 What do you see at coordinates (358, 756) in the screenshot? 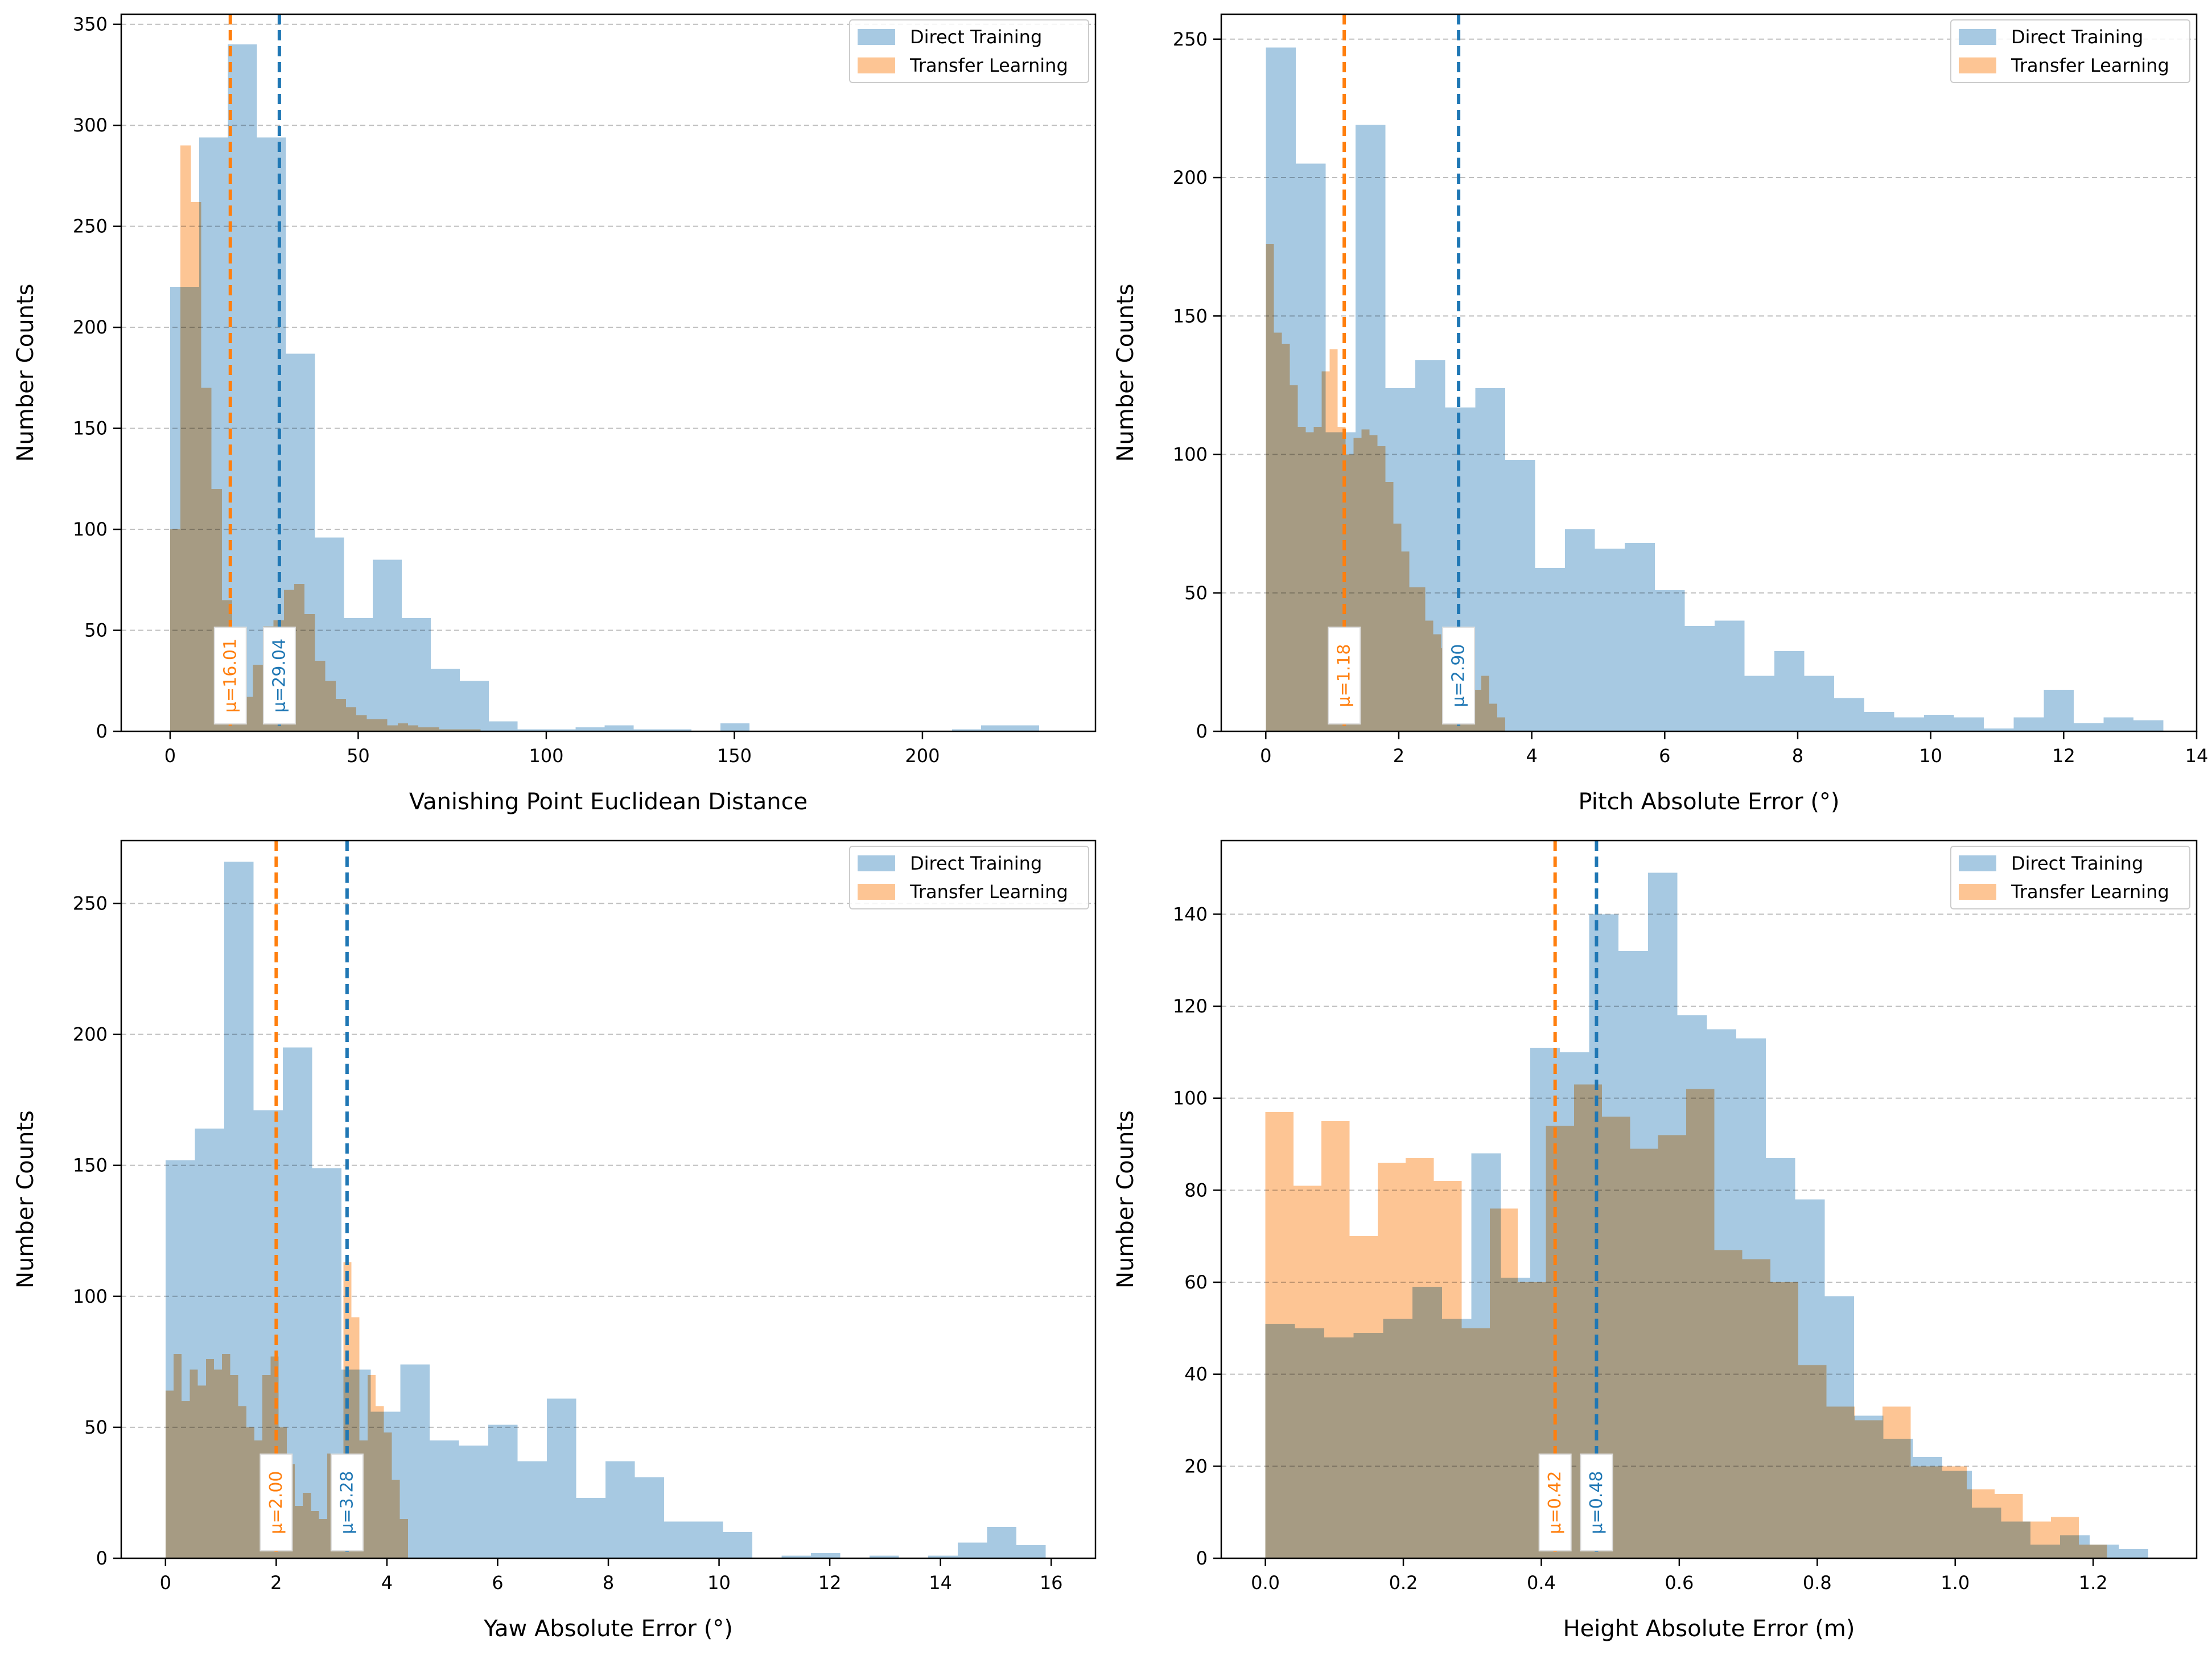
I see `x-tick-label: 50` at bounding box center [358, 756].